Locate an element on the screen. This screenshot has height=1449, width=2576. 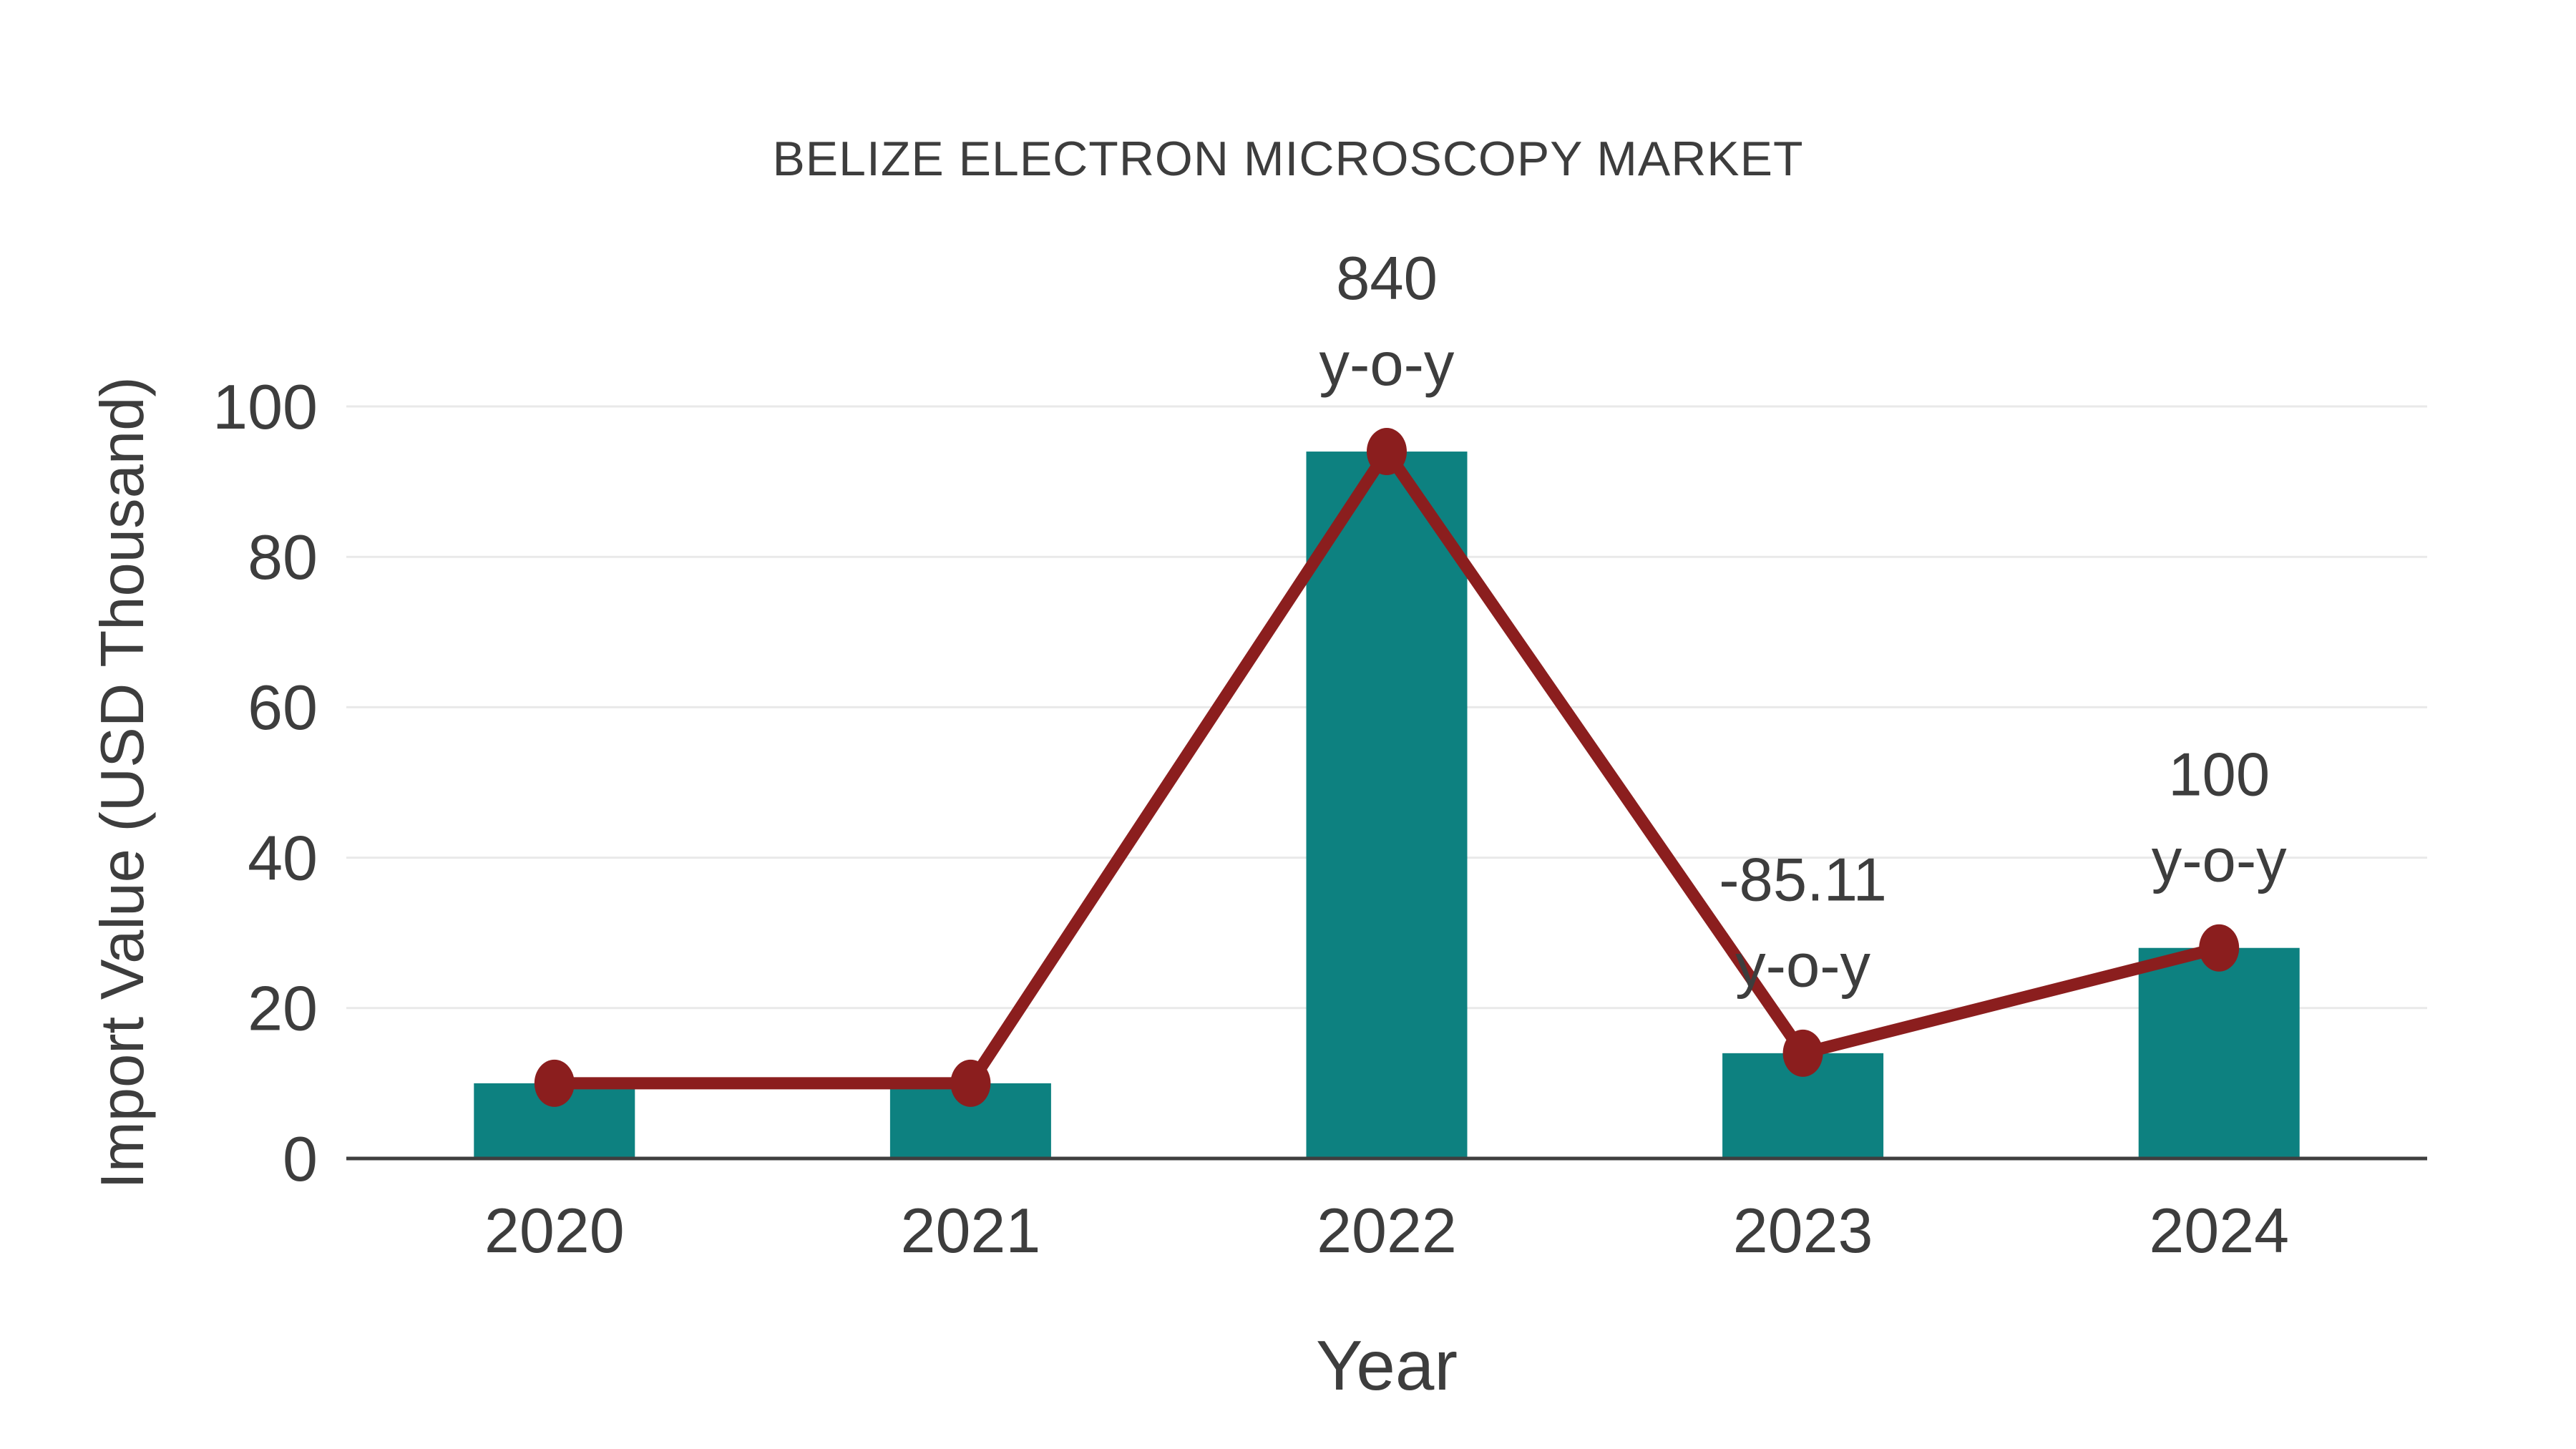
bar-2022 is located at coordinates (1387, 805).